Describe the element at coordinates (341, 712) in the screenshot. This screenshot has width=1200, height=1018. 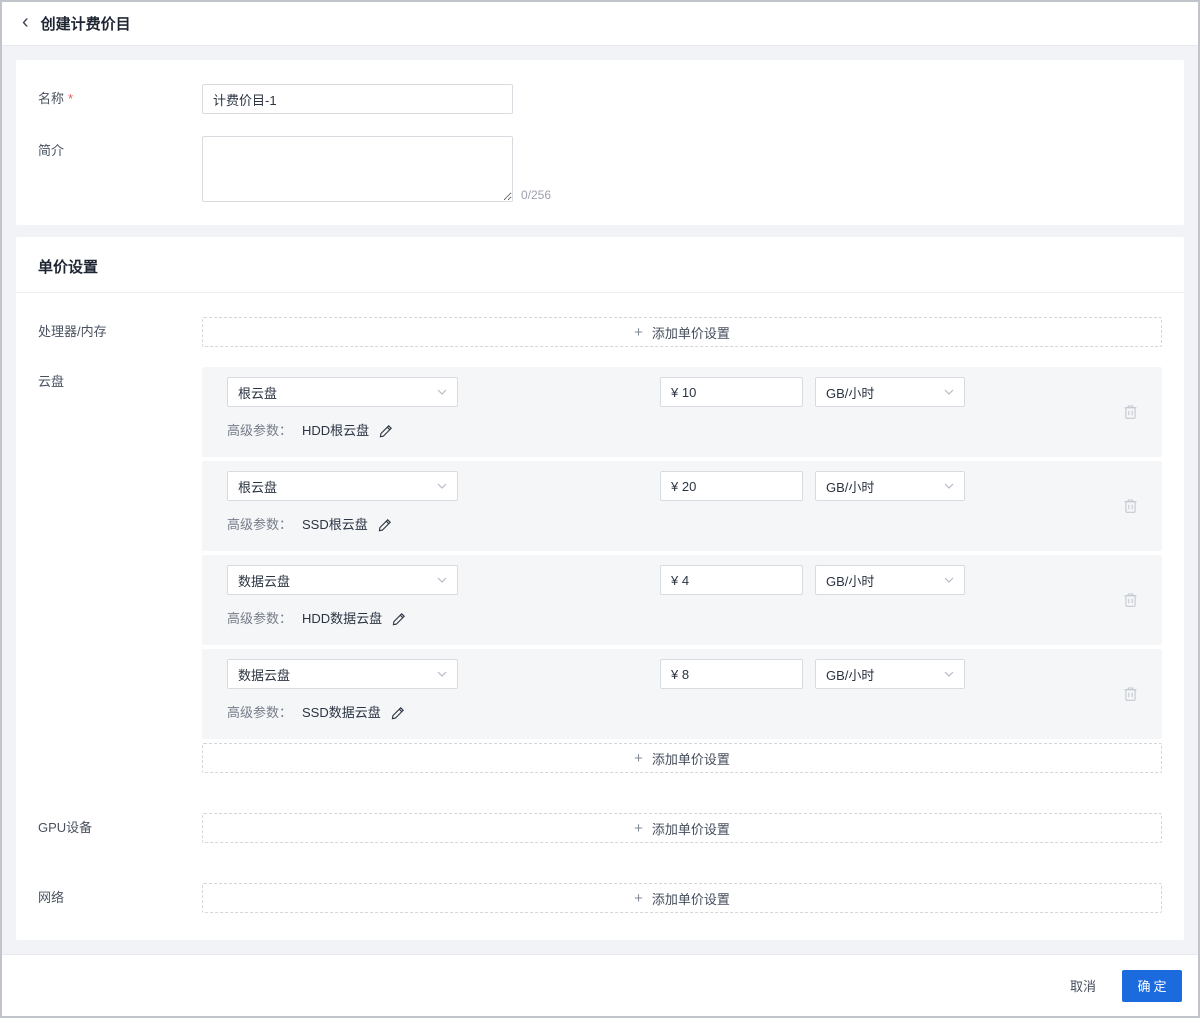
I see `advanced-param-value: SSD数据云盘` at that location.